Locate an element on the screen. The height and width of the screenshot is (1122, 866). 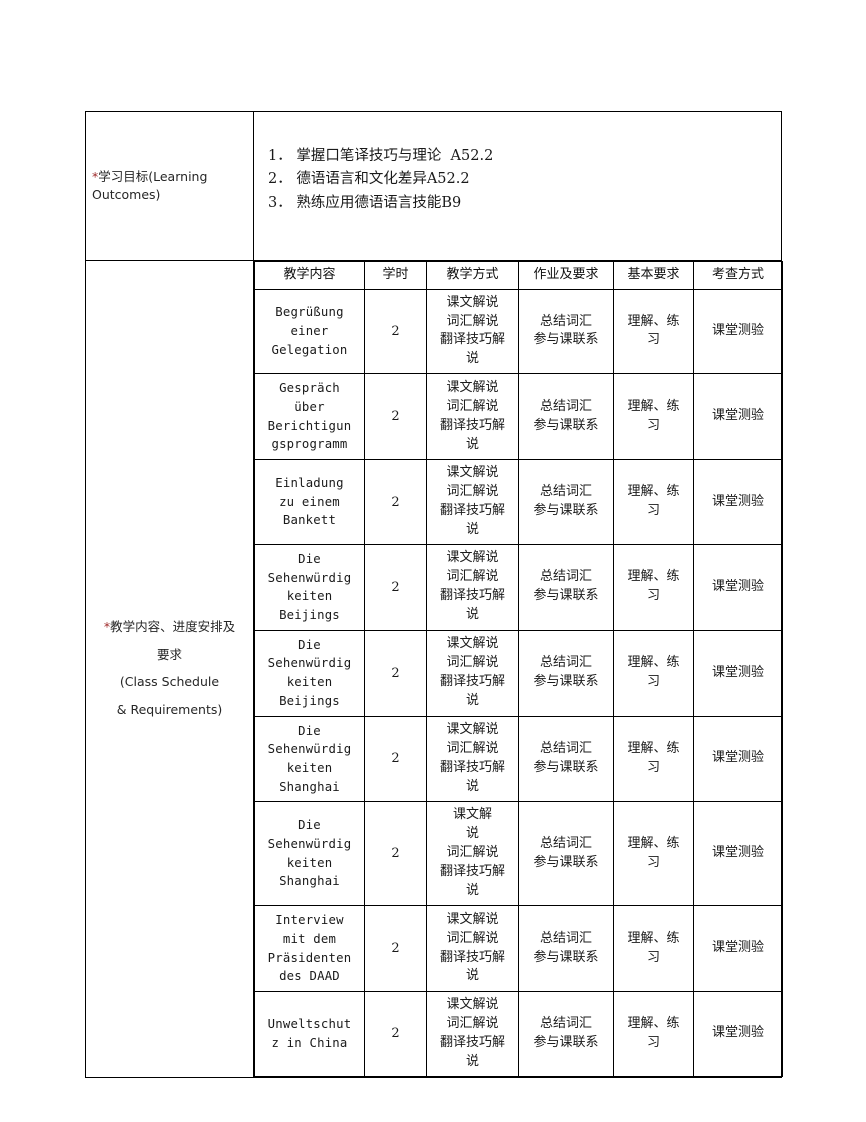
cell-topic-line: Einladung is located at coordinates (309, 483).